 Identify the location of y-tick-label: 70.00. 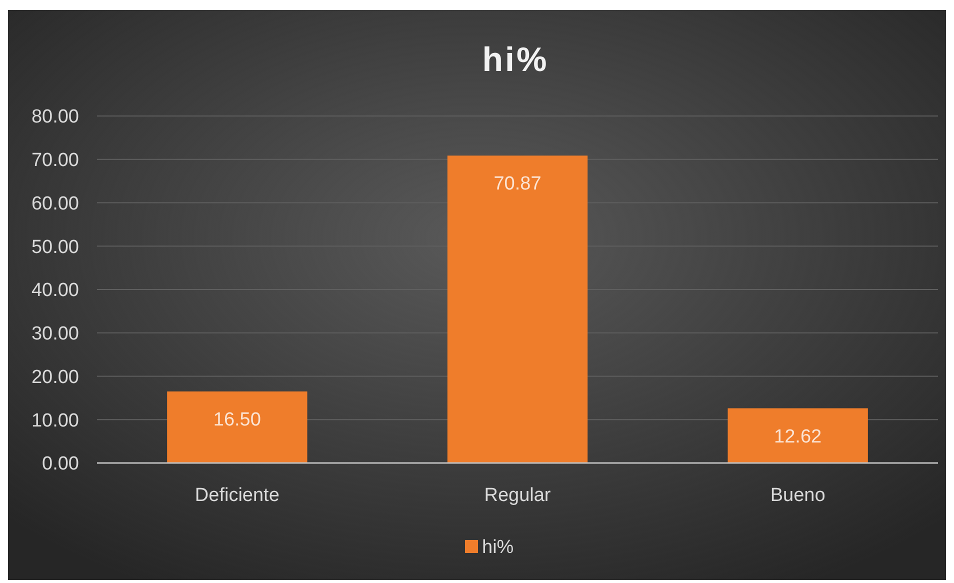
(55, 161).